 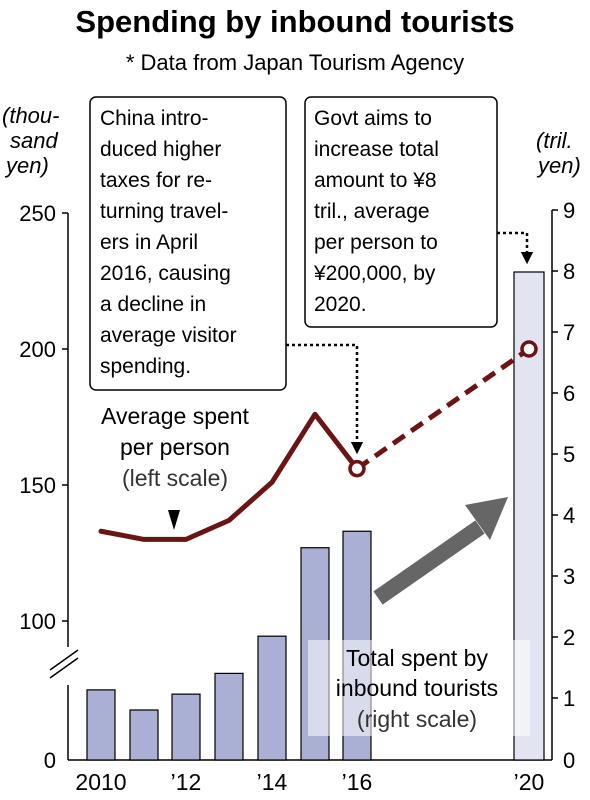 I want to click on left-tick-label: 0, so click(x=50, y=760).